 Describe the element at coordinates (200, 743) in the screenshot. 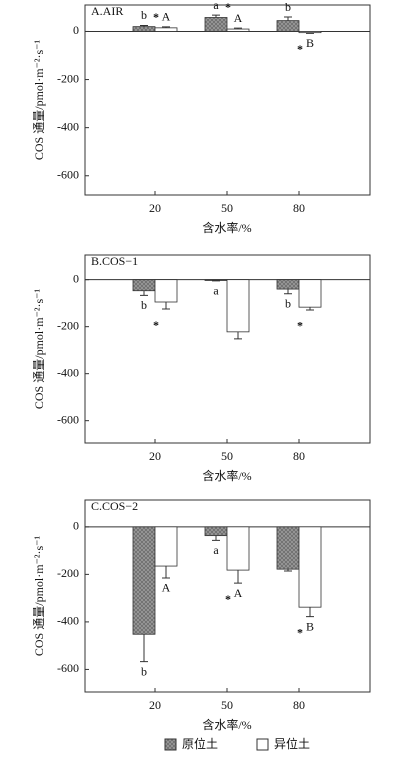

I see `legend-label: 原位土` at that location.